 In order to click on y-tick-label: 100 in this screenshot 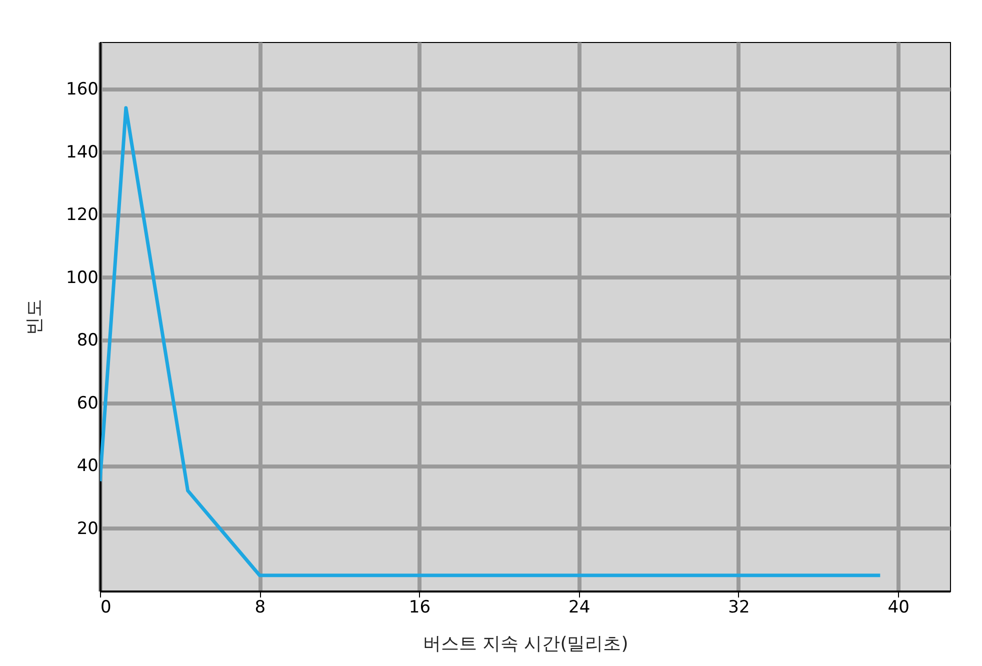, I will do `click(82, 278)`.